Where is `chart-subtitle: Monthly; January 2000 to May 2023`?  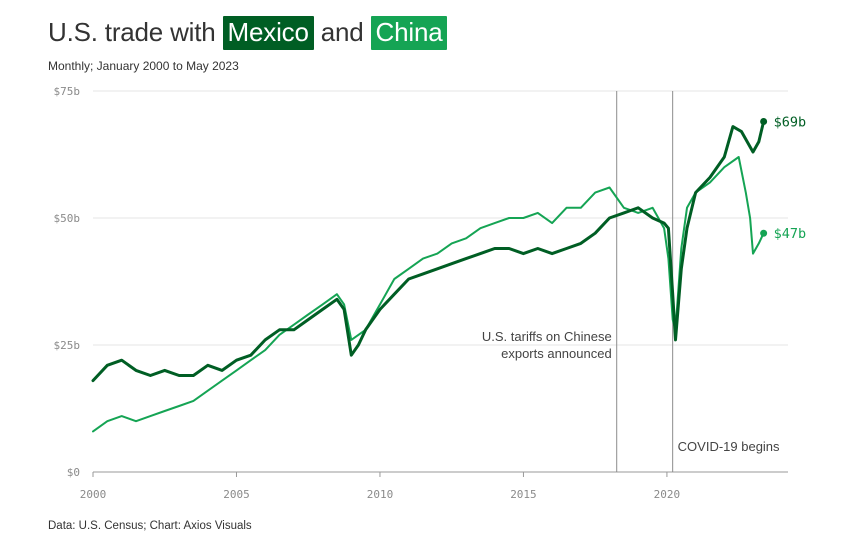 chart-subtitle: Monthly; January 2000 to May 2023 is located at coordinates (143, 66).